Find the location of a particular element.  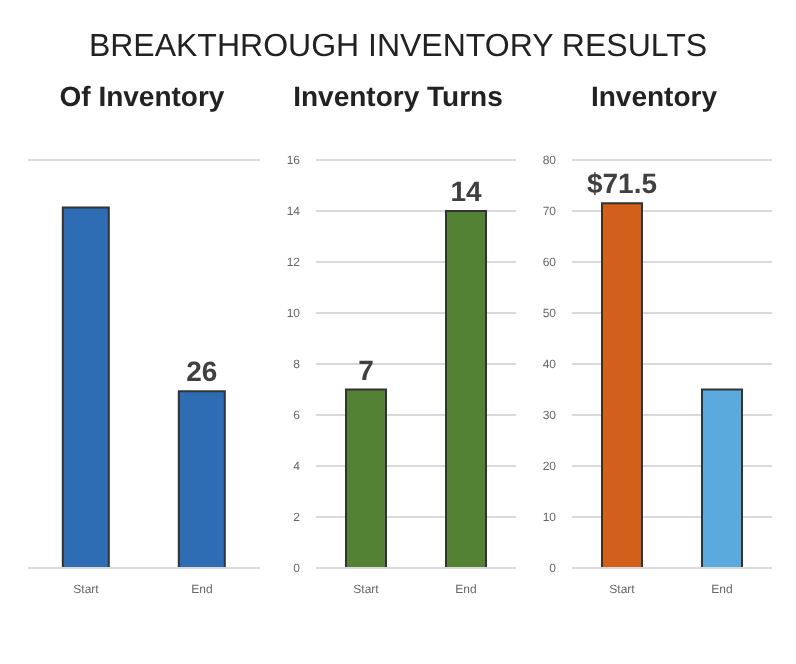

chart-subtitle: Of Inventory is located at coordinates (142, 98).